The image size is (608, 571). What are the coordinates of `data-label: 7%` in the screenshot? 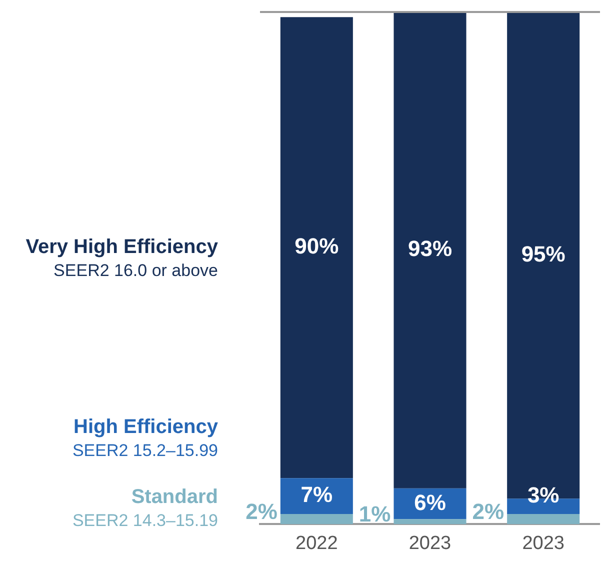 It's located at (316, 495).